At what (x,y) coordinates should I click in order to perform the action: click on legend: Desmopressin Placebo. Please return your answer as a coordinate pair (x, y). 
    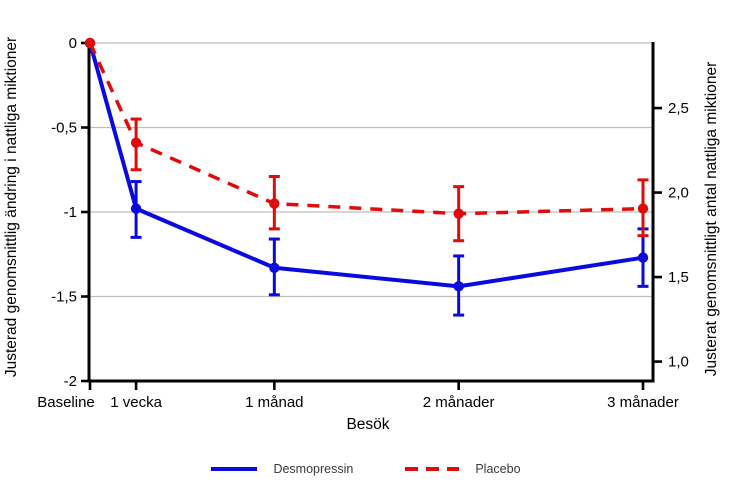
    Looking at the image, I should click on (366, 469).